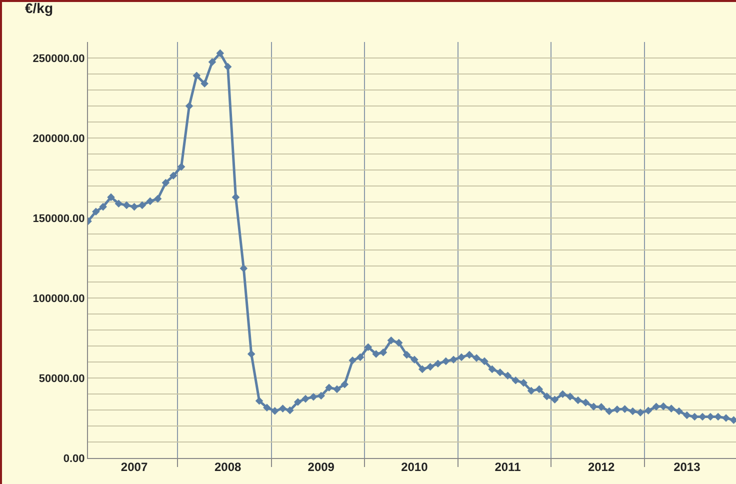  What do you see at coordinates (321, 467) in the screenshot?
I see `x-tick-label: 2009` at bounding box center [321, 467].